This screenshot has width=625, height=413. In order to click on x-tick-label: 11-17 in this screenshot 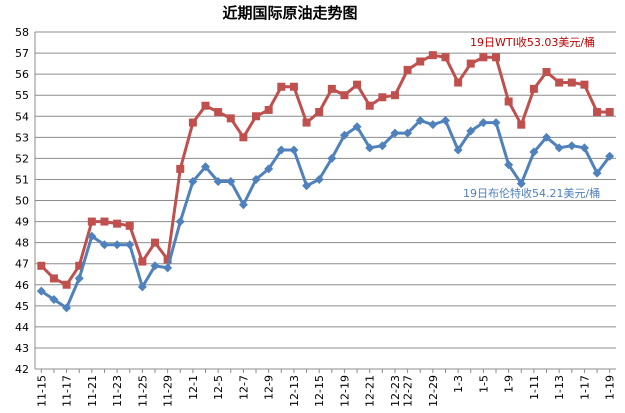, I will do `click(67, 391)`.